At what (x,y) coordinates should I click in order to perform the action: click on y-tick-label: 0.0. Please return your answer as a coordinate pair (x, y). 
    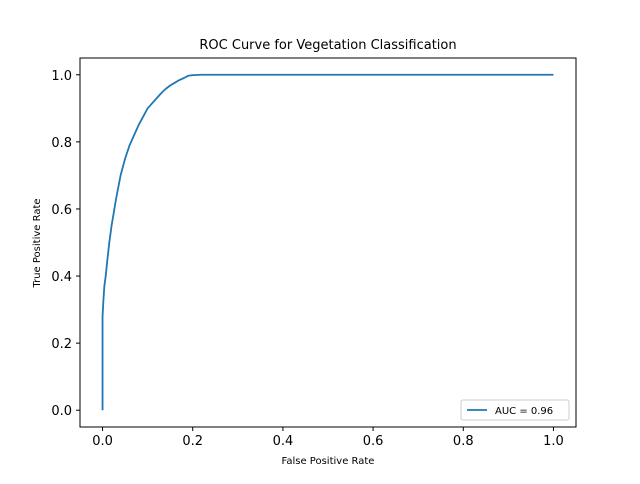
    Looking at the image, I should click on (61, 411).